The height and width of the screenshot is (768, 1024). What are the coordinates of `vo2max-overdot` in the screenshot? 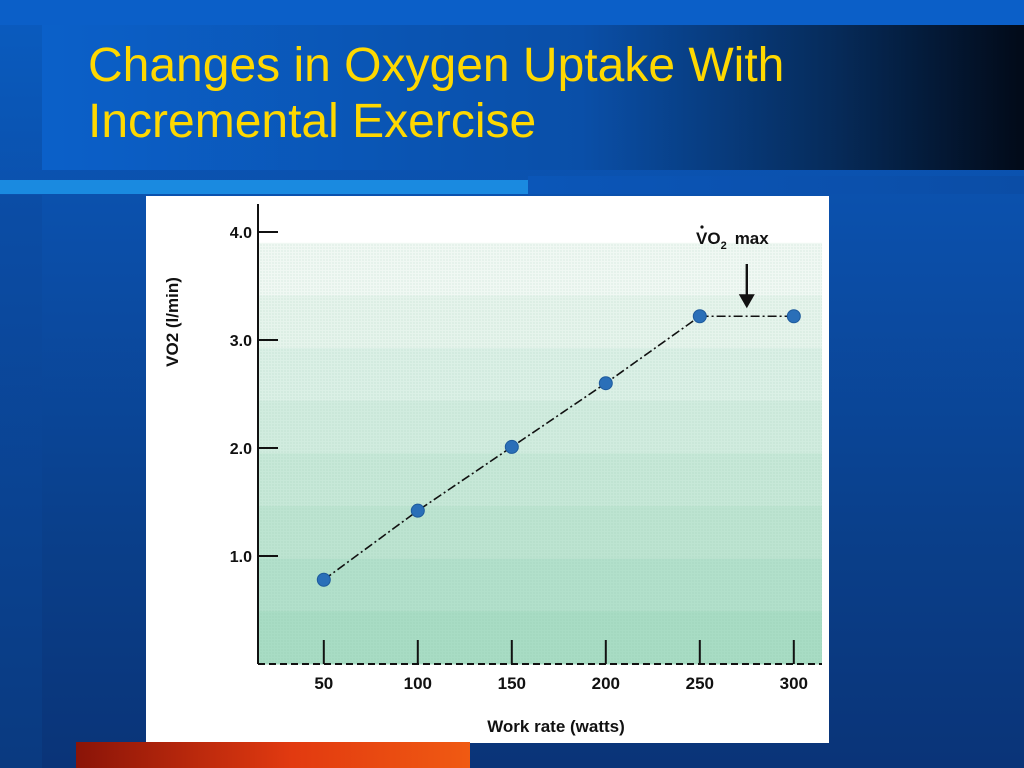 It's located at (702, 227).